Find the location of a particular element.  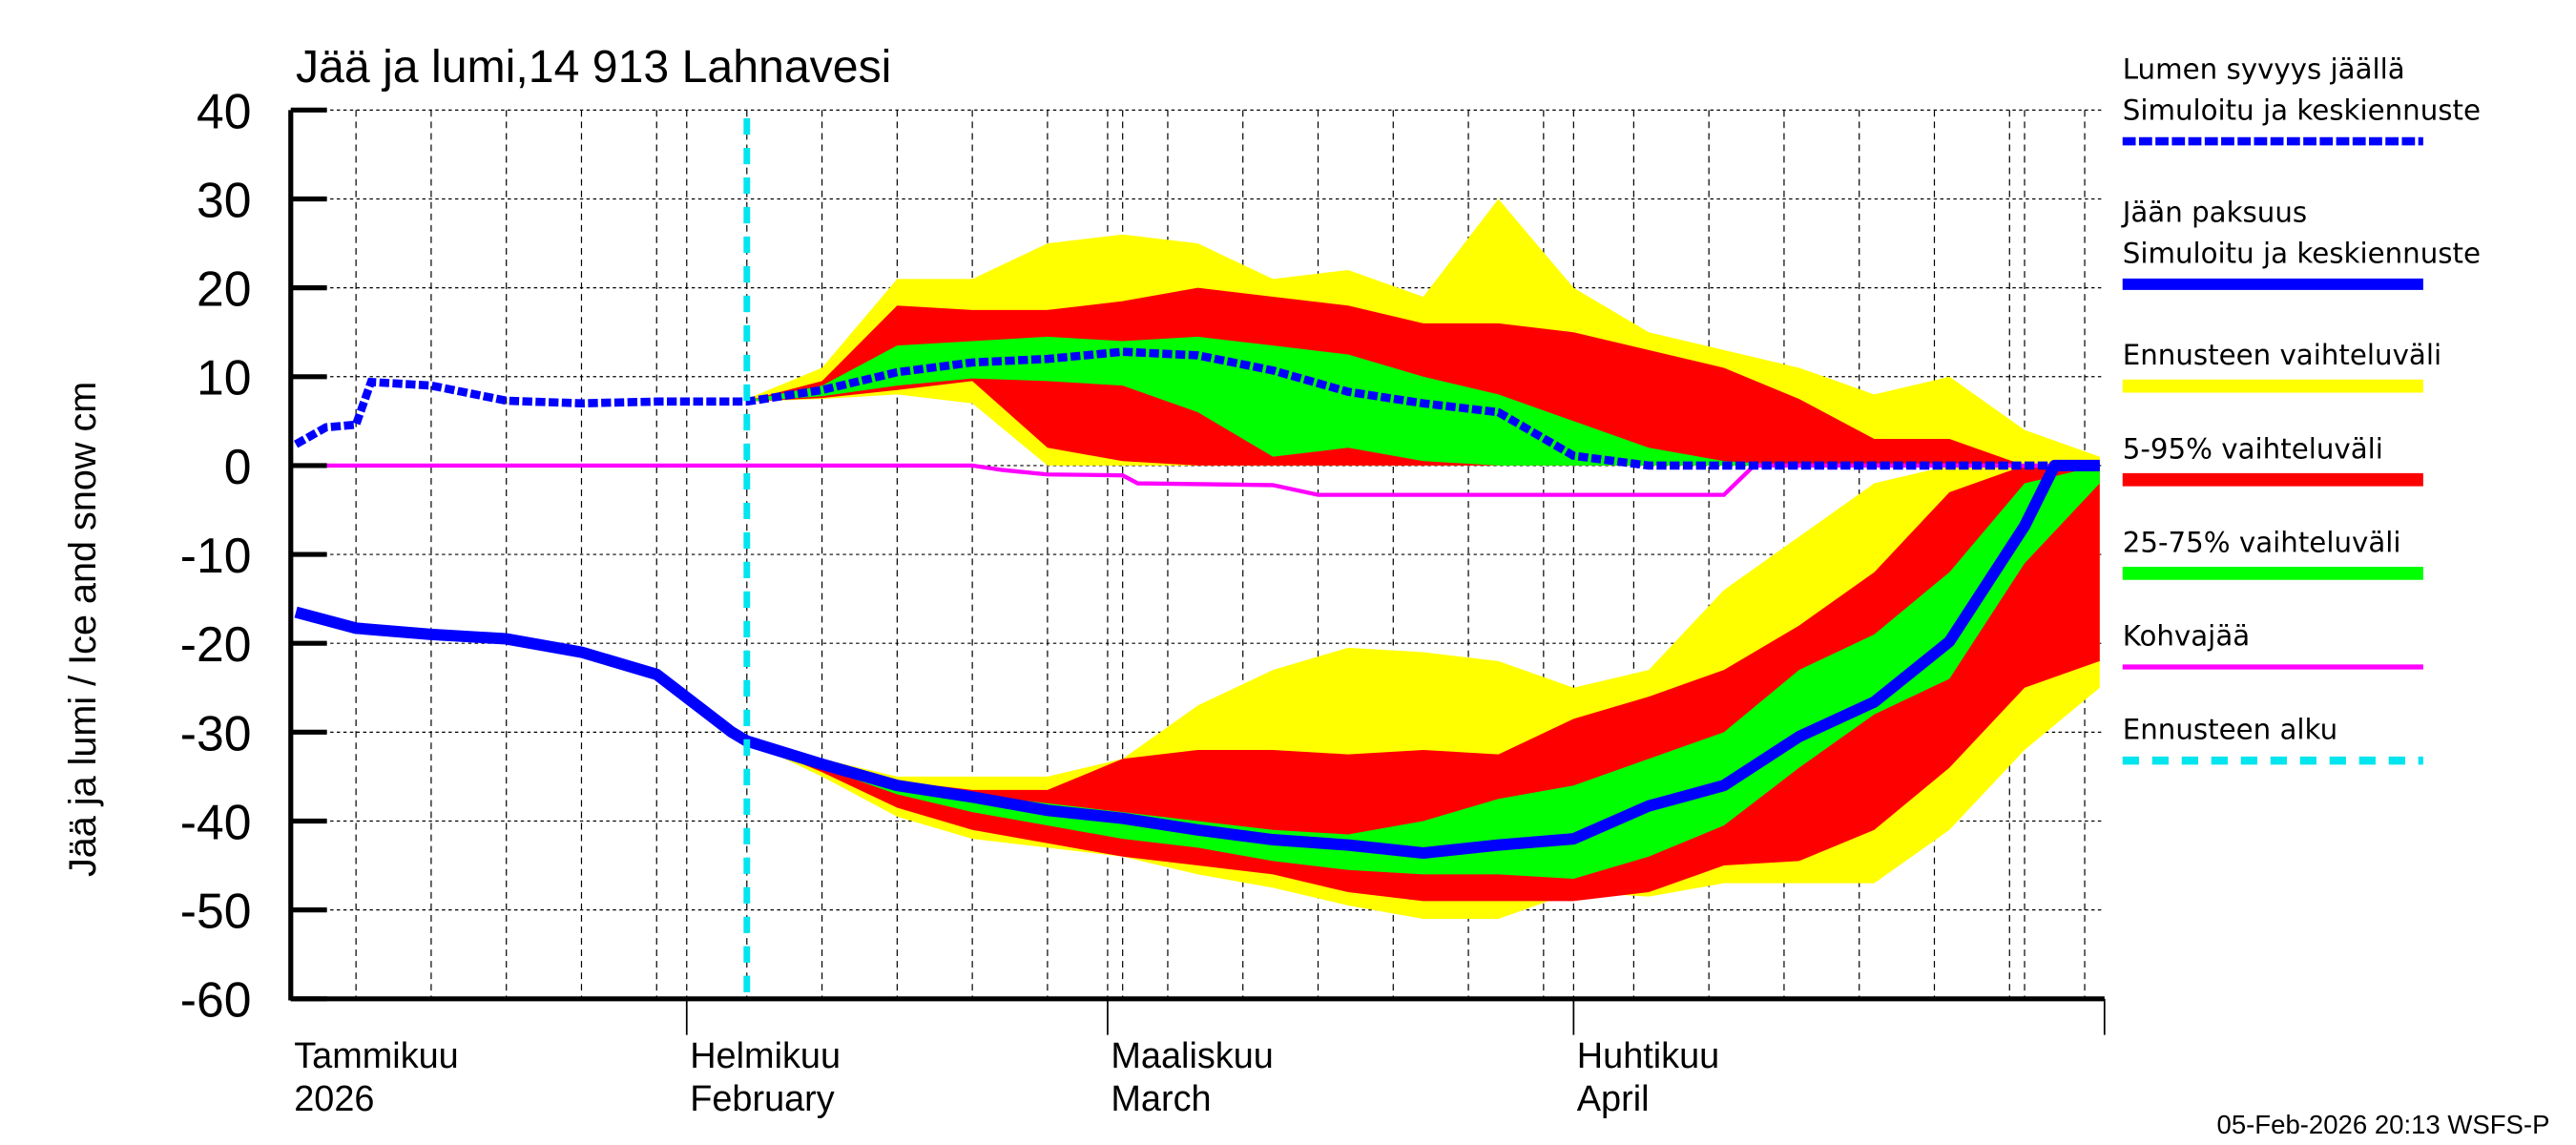

legend-label: Ennusteen alku is located at coordinates (2230, 730).